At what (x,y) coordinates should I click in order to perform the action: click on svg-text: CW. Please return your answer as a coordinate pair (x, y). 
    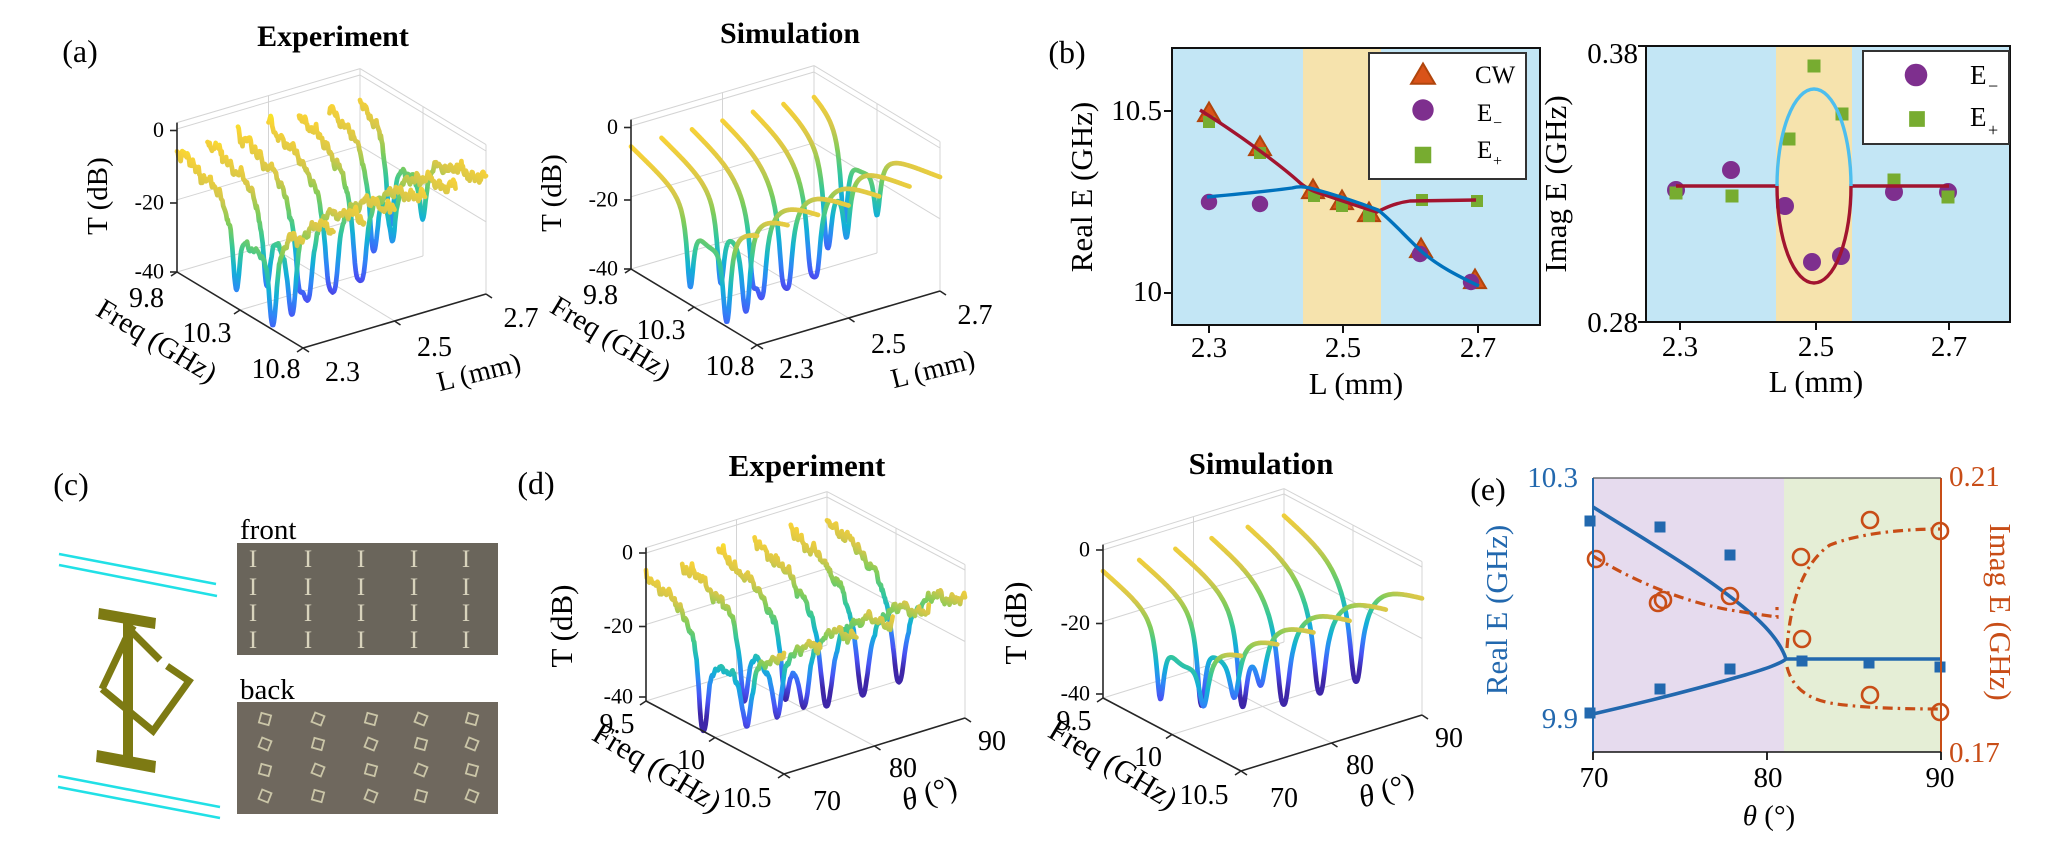
    Looking at the image, I should click on (1495, 75).